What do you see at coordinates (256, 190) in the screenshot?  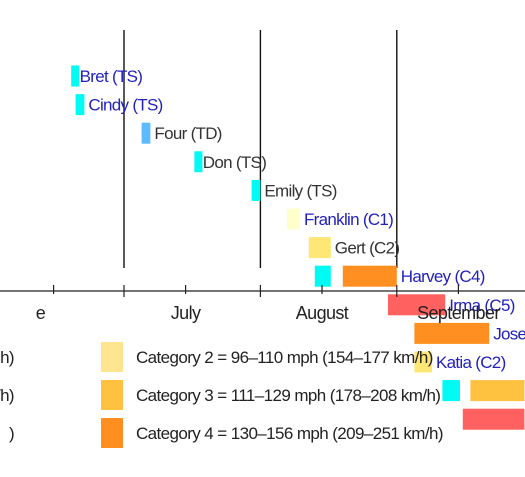 I see `storm-bar-emily` at bounding box center [256, 190].